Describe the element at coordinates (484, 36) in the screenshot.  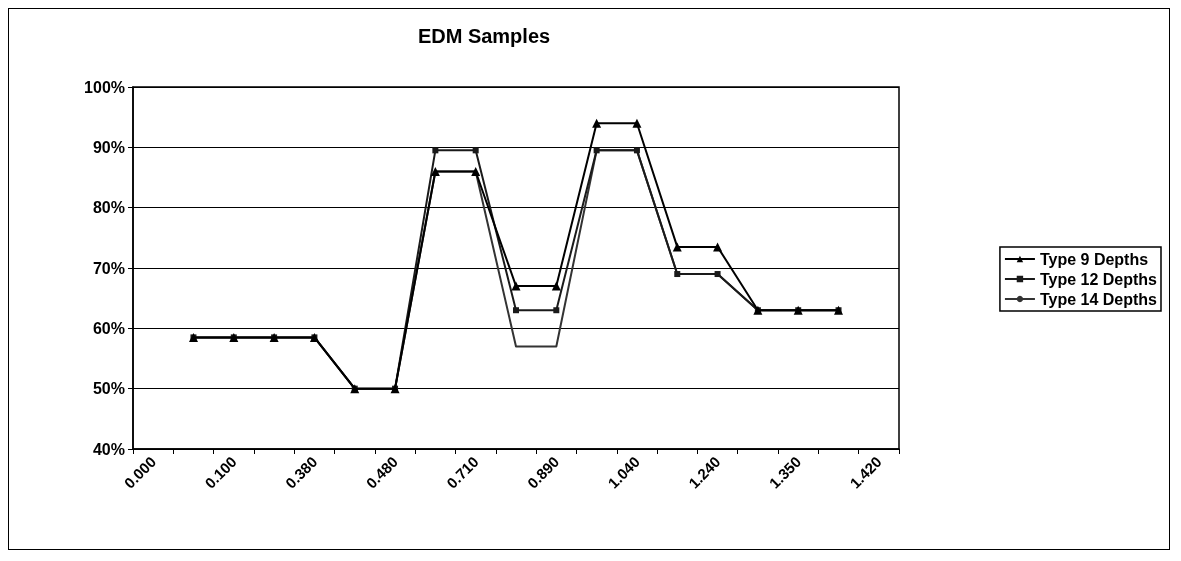
I see `chart-title: EDM Samples` at that location.